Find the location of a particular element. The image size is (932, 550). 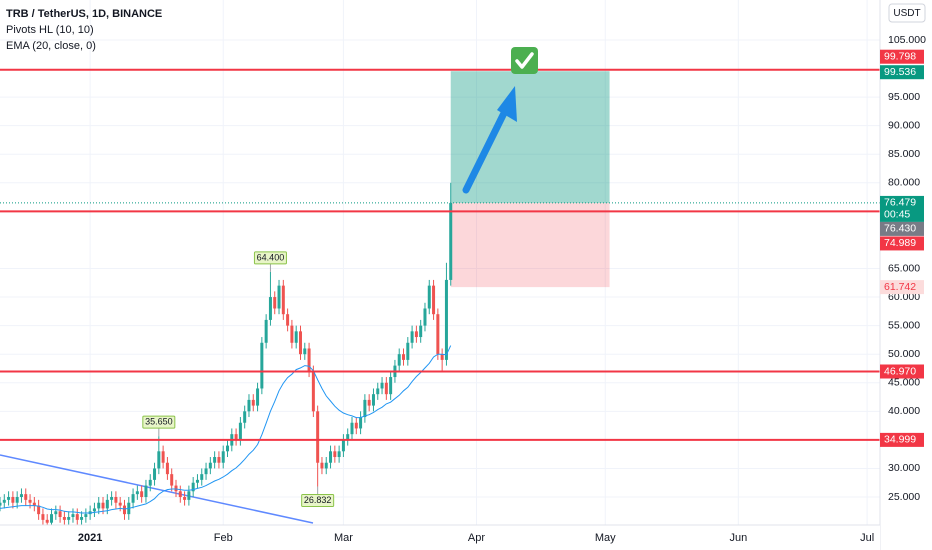

target-price-label: 99.536 is located at coordinates (900, 72).